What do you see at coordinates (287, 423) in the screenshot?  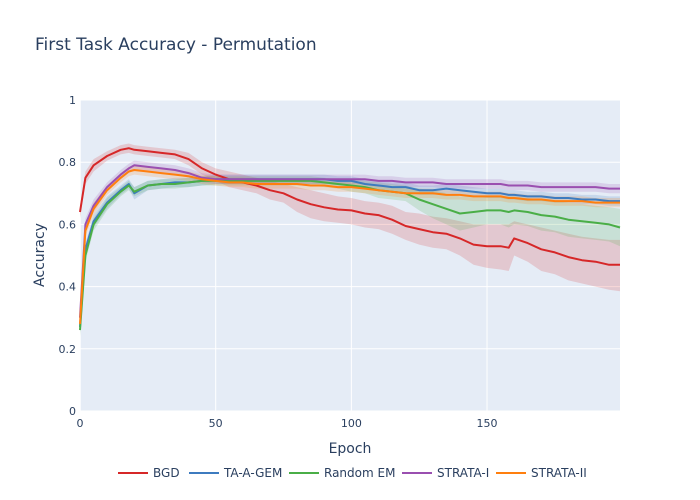 I see `x-ticks: 0 50 100 150` at bounding box center [287, 423].